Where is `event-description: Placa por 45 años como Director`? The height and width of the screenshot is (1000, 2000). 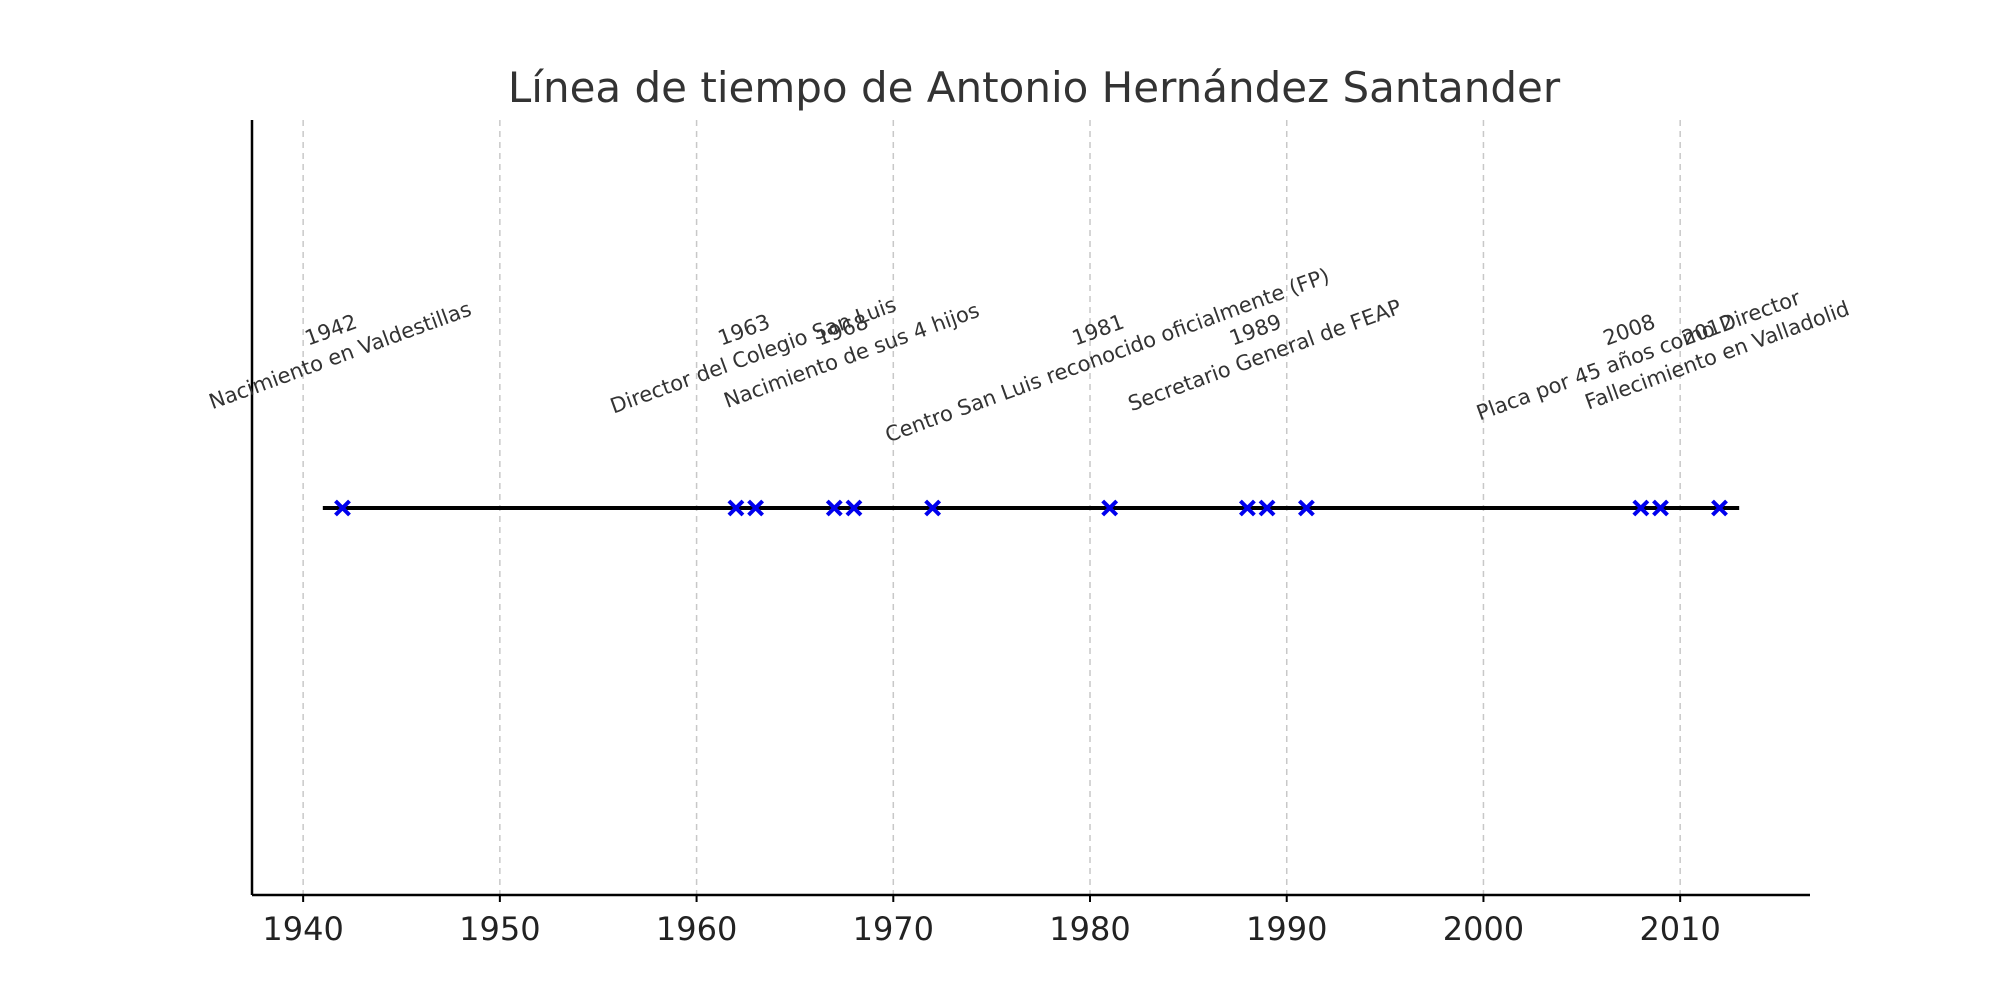 event-description: Placa por 45 años como Director is located at coordinates (1638, 355).